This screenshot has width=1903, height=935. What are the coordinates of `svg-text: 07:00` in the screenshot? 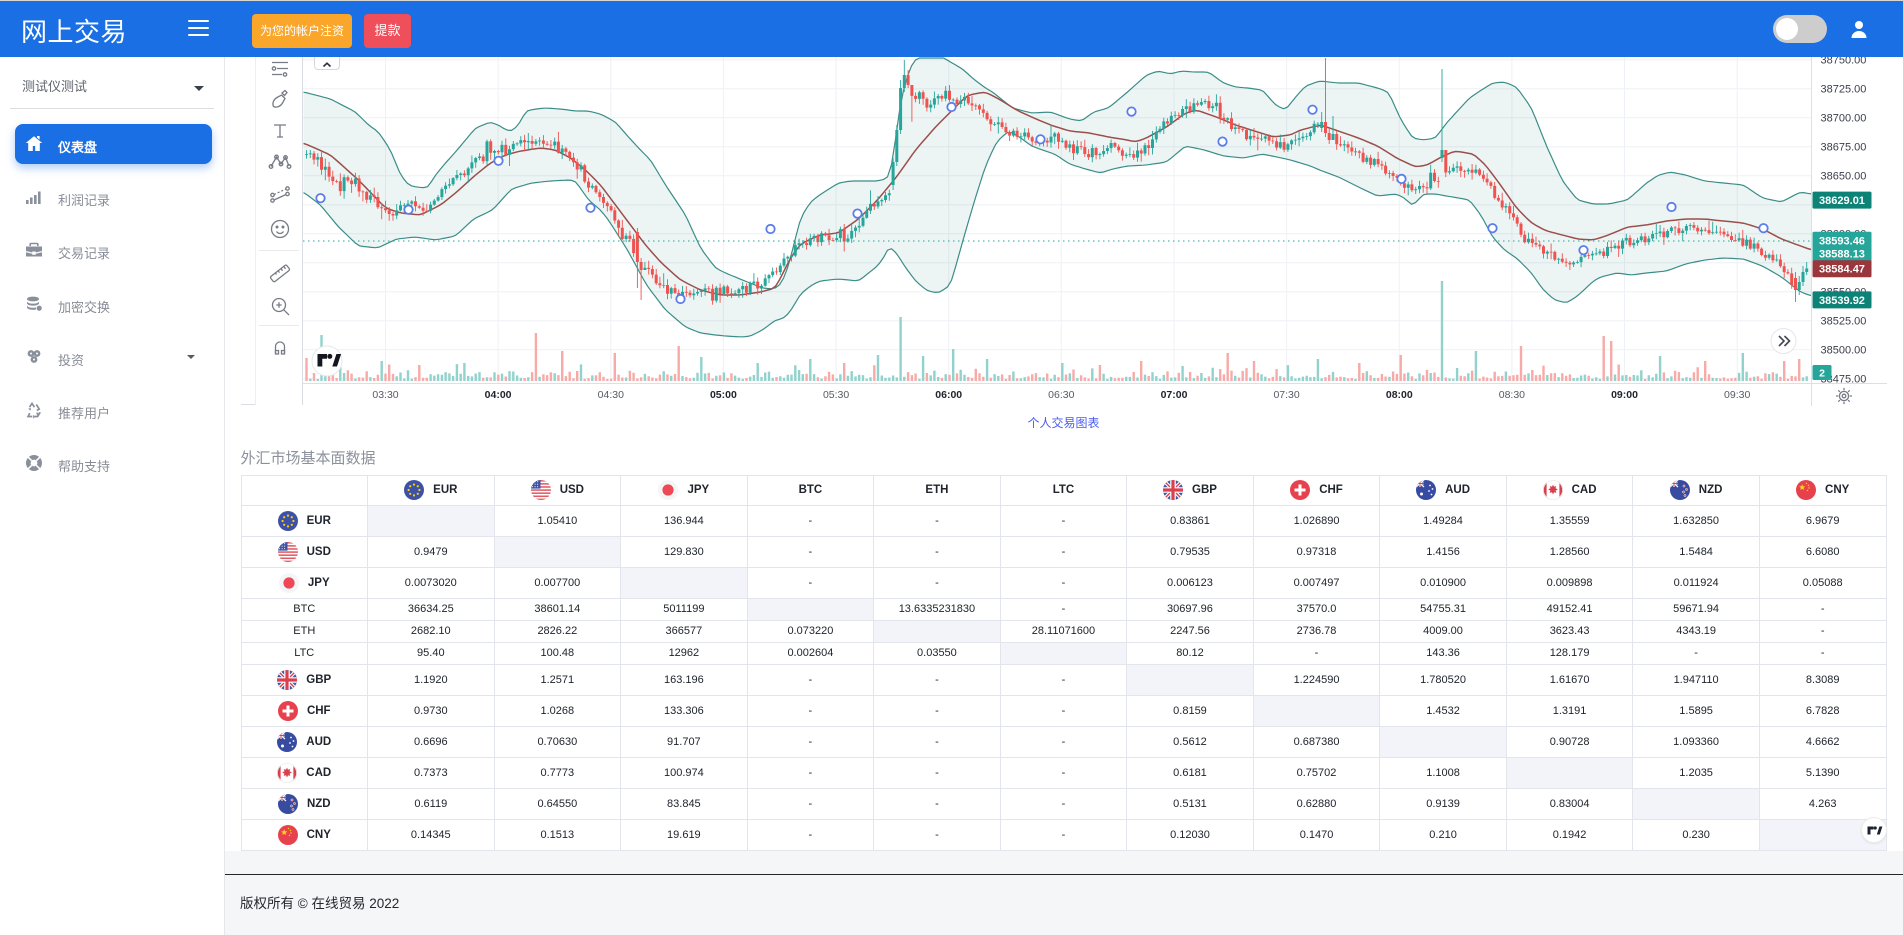 It's located at (1173, 395).